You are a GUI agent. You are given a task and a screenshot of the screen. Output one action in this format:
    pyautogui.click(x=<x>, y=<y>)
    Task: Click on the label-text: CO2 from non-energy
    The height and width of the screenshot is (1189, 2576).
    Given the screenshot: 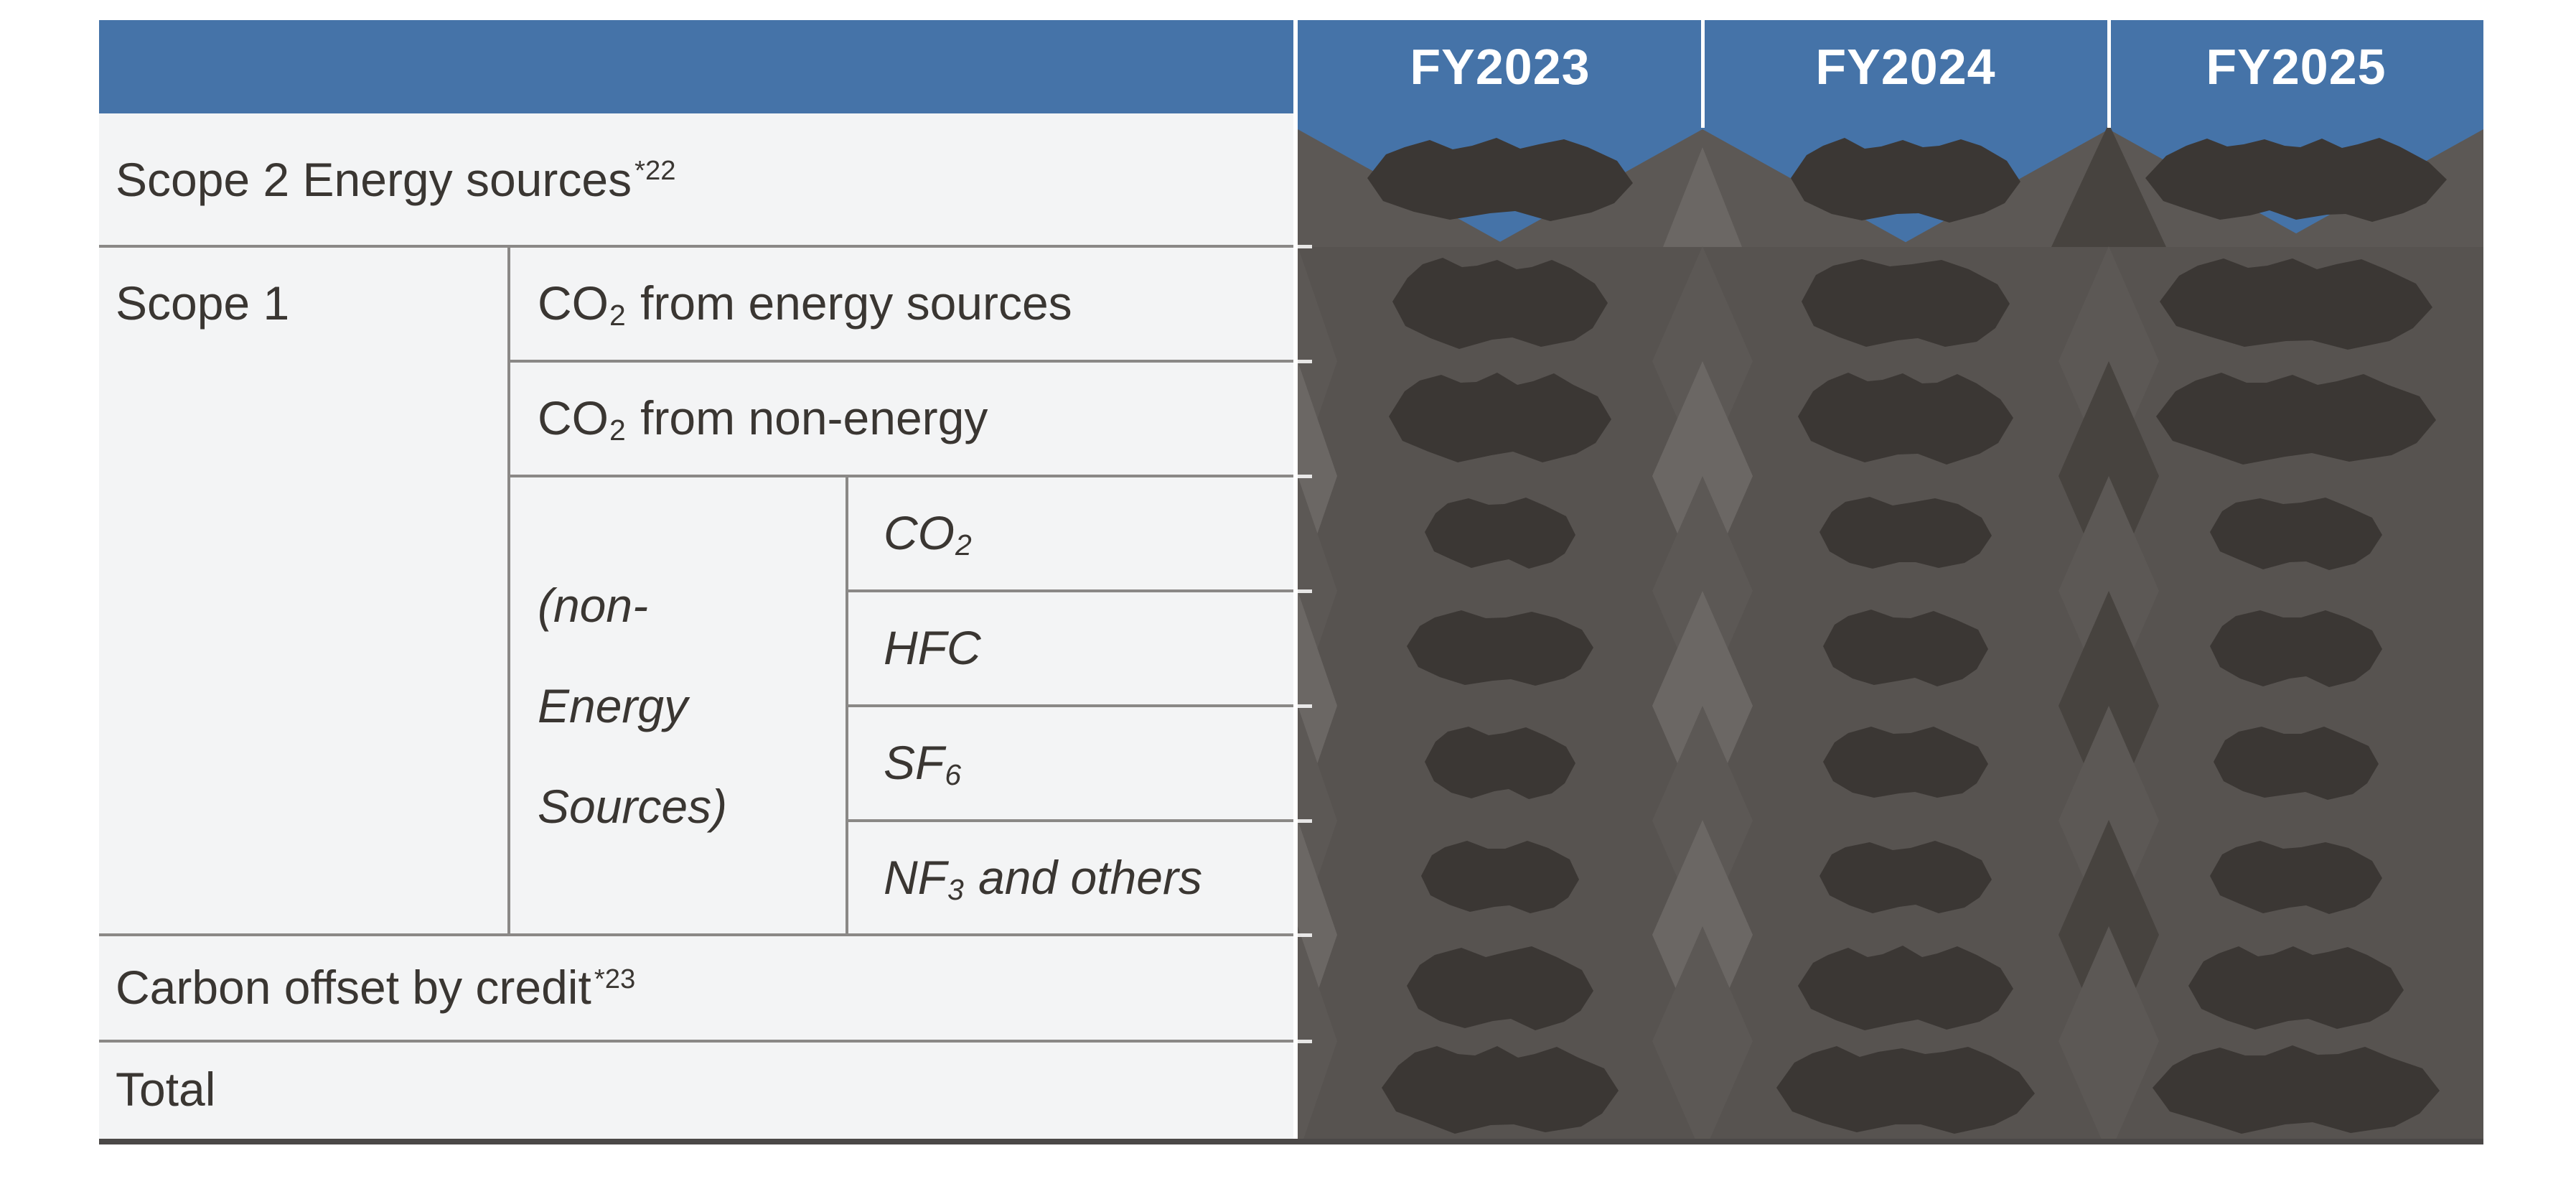 What is the action you would take?
    pyautogui.click(x=763, y=419)
    